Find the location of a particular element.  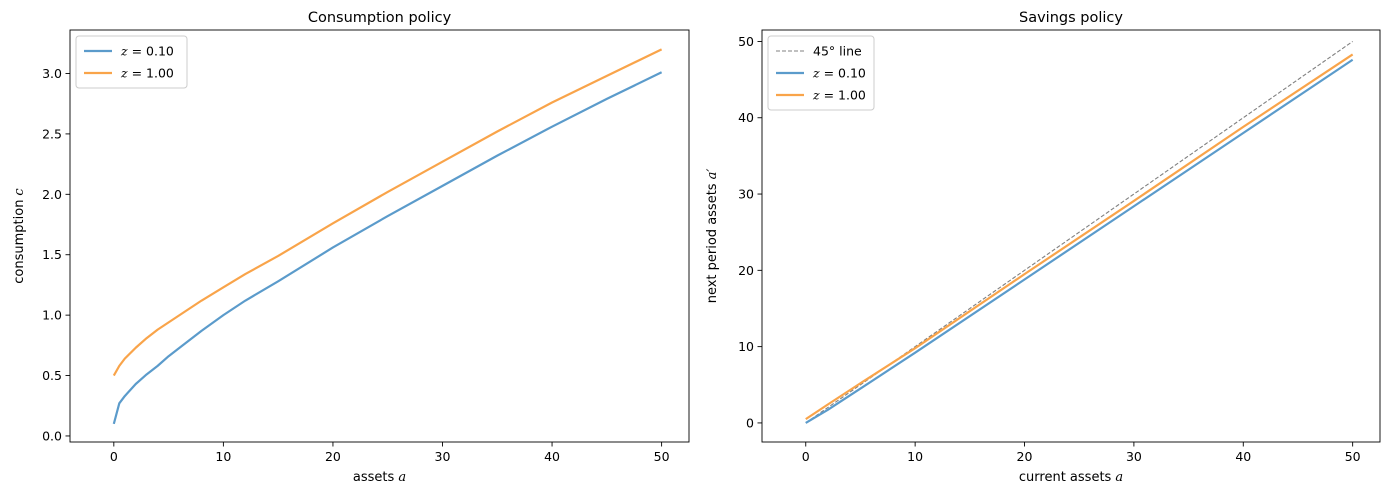

x-axis-label: current assets a is located at coordinates (1071, 477).